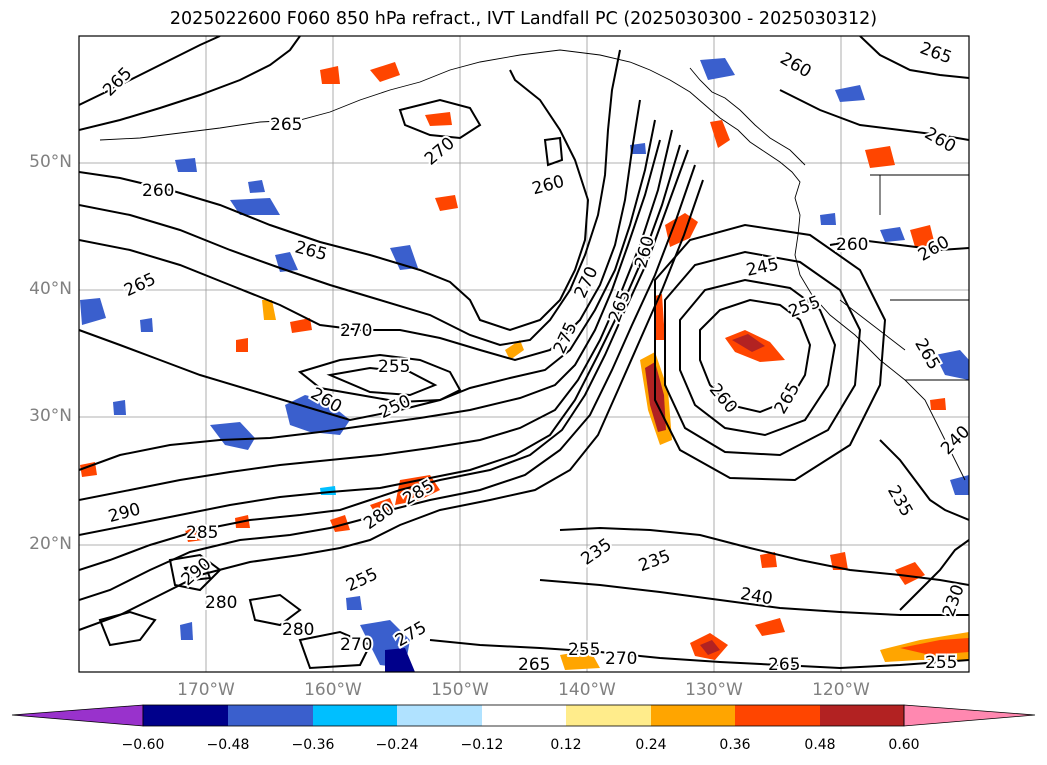 Image resolution: width=1047 pixels, height=765 pixels. Describe the element at coordinates (197, 572) in the screenshot. I see `contour-label: 290` at that location.